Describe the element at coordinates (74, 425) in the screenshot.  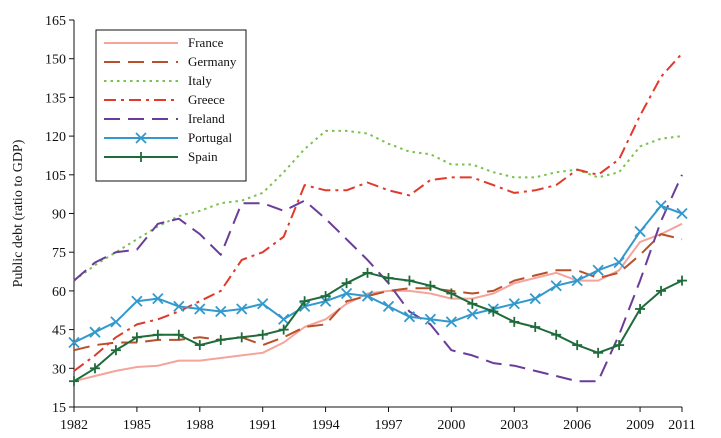
I see `x-tick-label: 1982` at that location.